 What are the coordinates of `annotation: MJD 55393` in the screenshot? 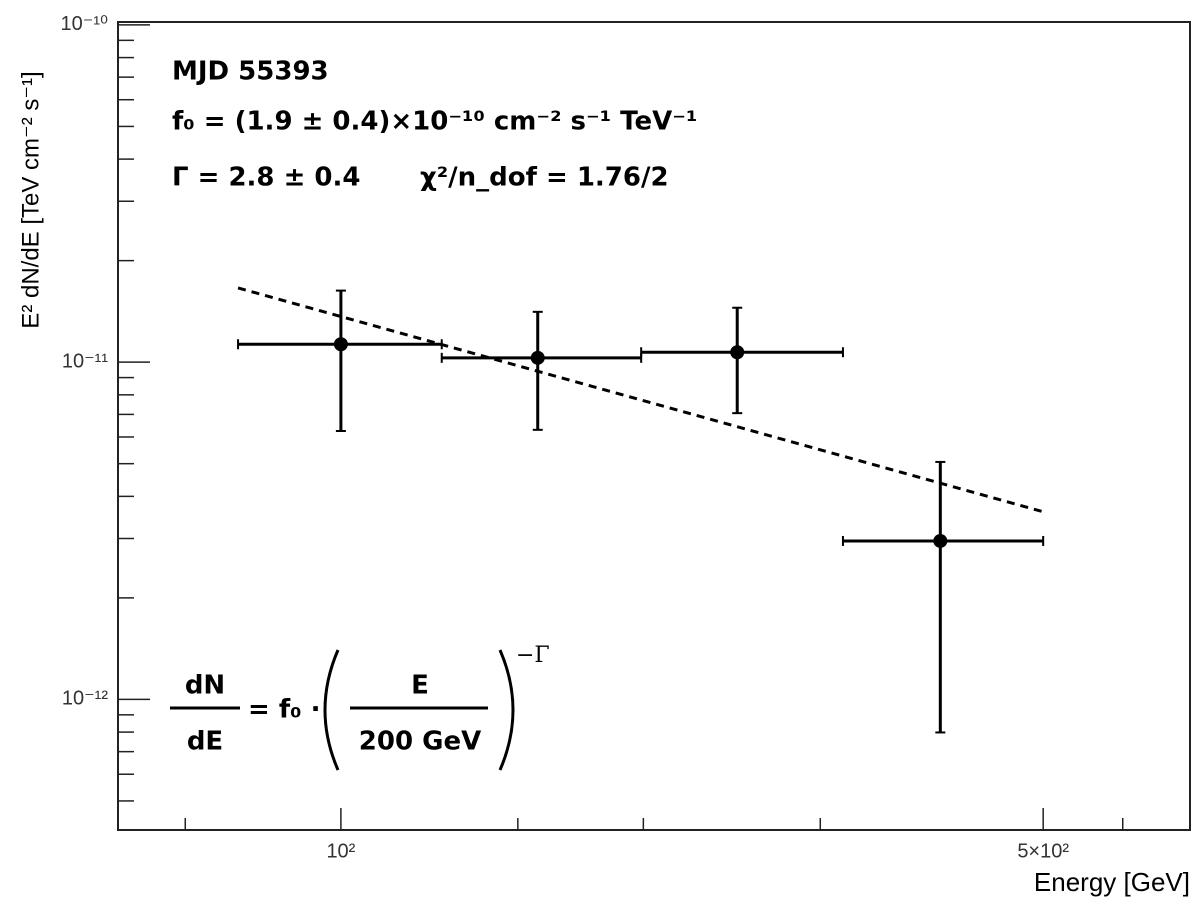 It's located at (250, 72).